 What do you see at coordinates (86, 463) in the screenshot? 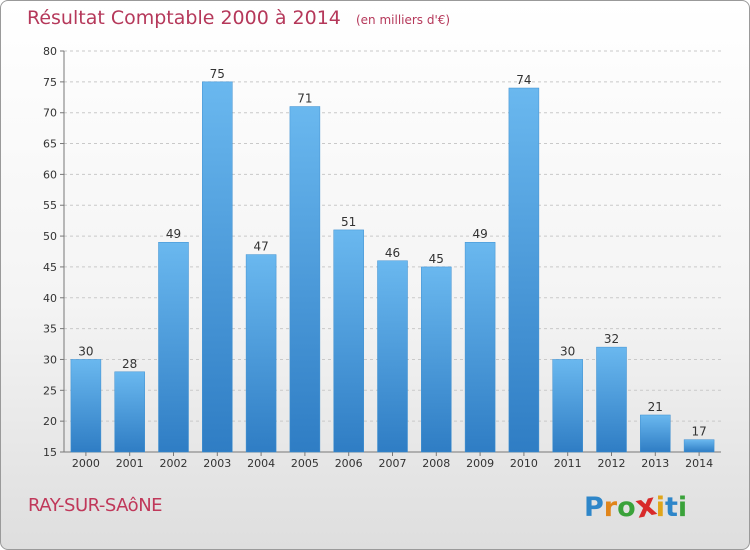
I see `x-tick-label: 2000` at bounding box center [86, 463].